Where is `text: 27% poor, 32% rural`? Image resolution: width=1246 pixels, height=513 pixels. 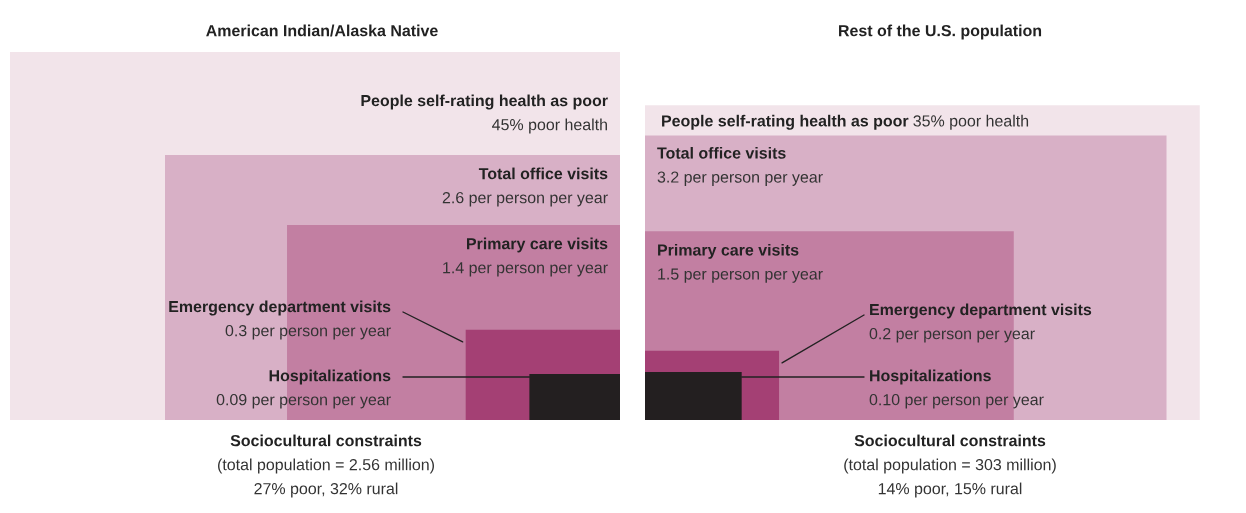
text: 27% poor, 32% rural is located at coordinates (326, 490).